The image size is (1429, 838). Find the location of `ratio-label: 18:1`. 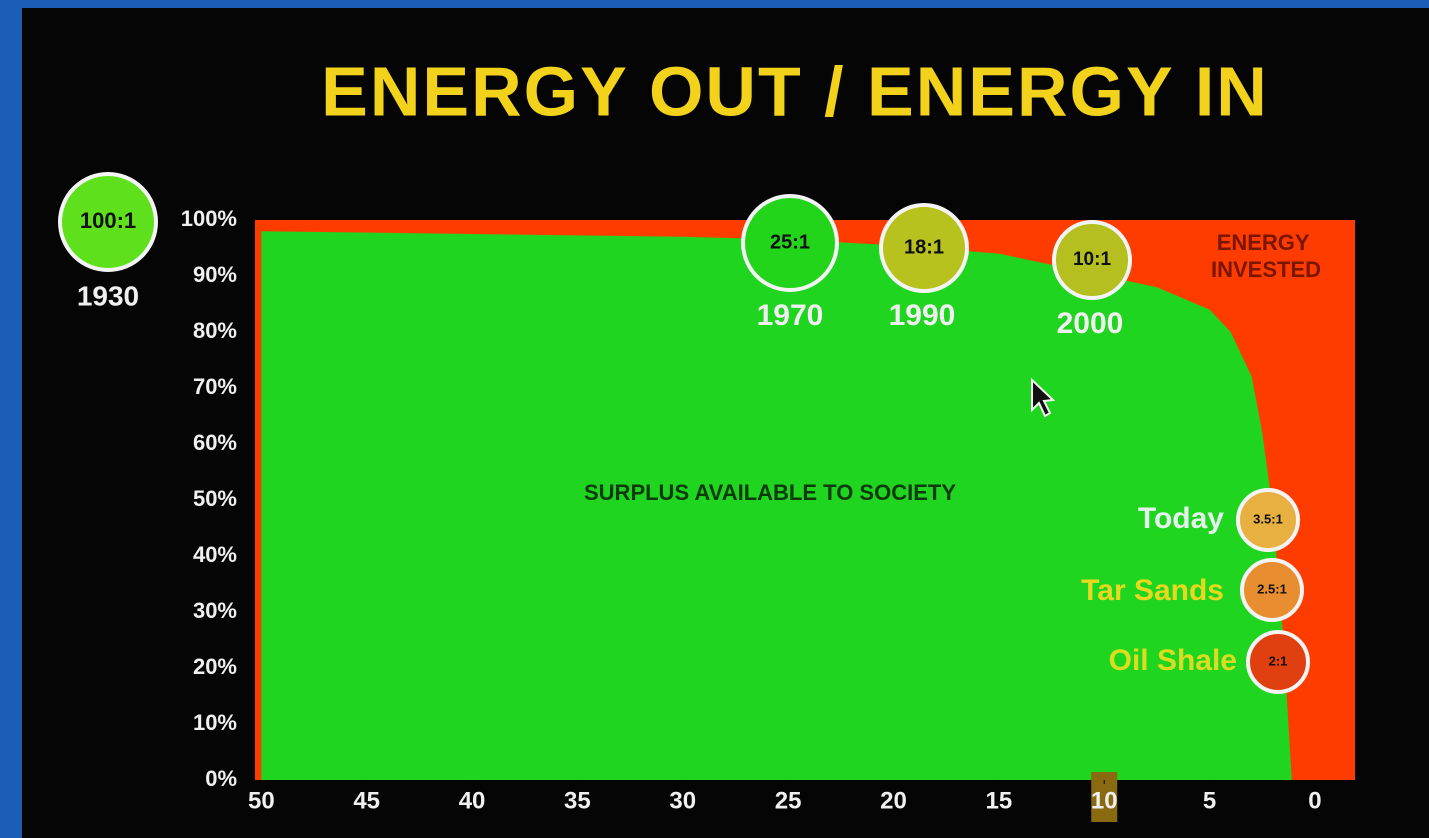

ratio-label: 18:1 is located at coordinates (924, 247).